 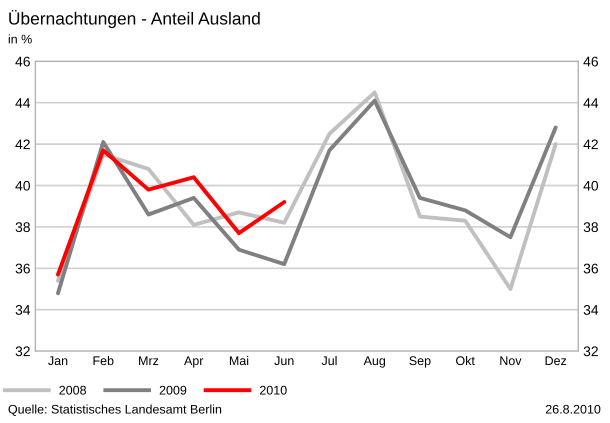 I want to click on y-tick-label: 36, so click(x=23, y=269).